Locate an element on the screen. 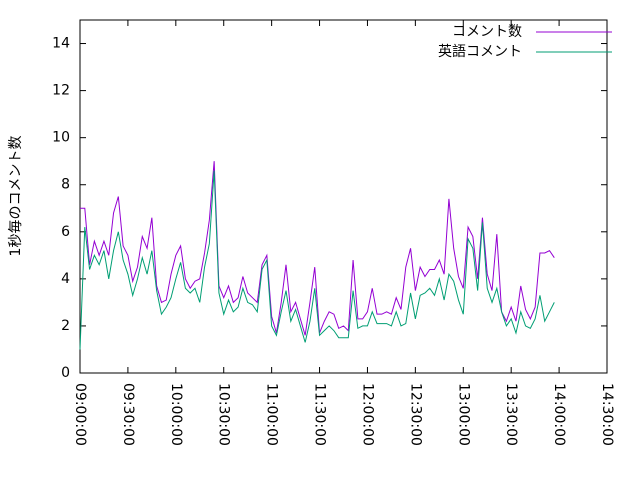 The height and width of the screenshot is (480, 640). y-tick-label: 6 is located at coordinates (65, 232).